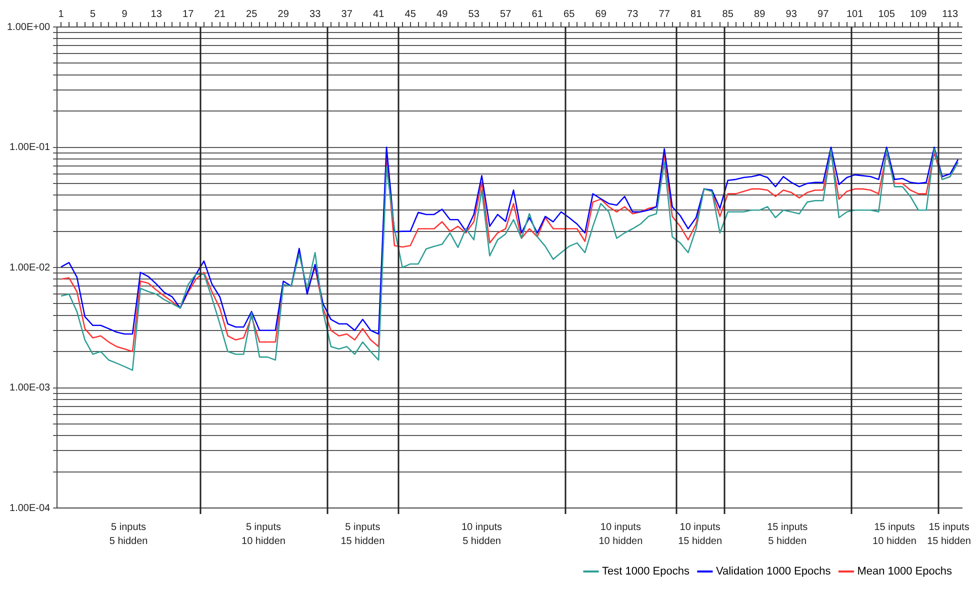 The width and height of the screenshot is (974, 589). Describe the element at coordinates (950, 14) in the screenshot. I see `x-tick-label: 113` at that location.